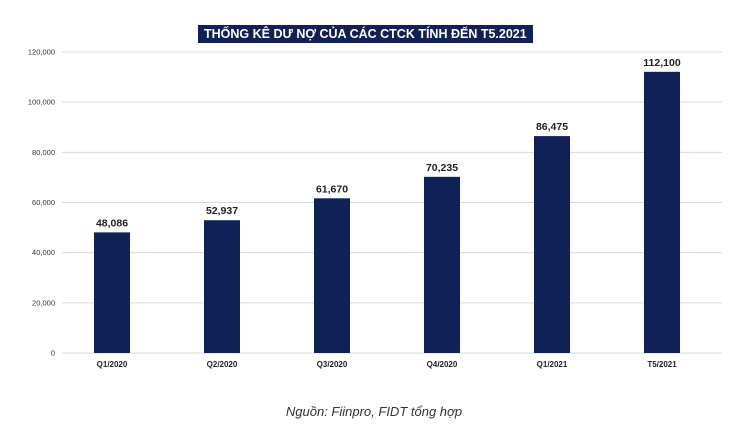 This screenshot has height=434, width=748. Describe the element at coordinates (41, 52) in the screenshot. I see `y-tick-label: 120,000` at that location.